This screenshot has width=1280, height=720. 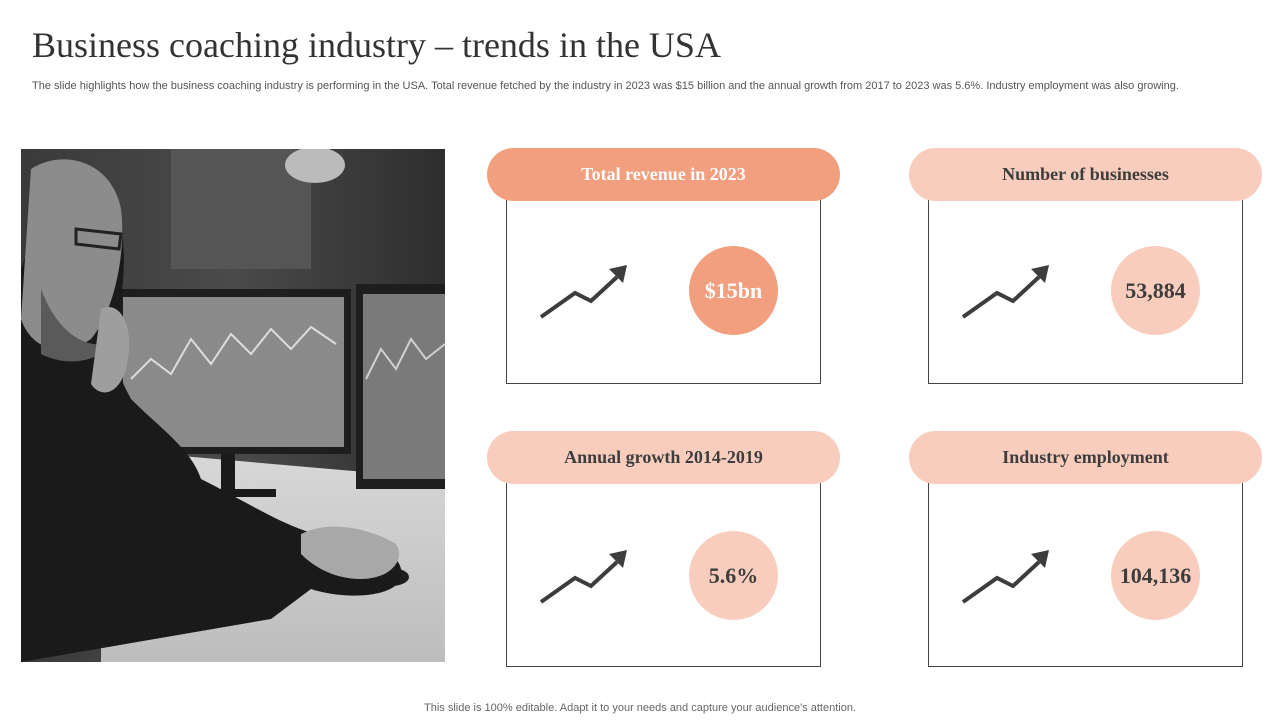 I want to click on stat-value-circle: $15bn, so click(x=733, y=290).